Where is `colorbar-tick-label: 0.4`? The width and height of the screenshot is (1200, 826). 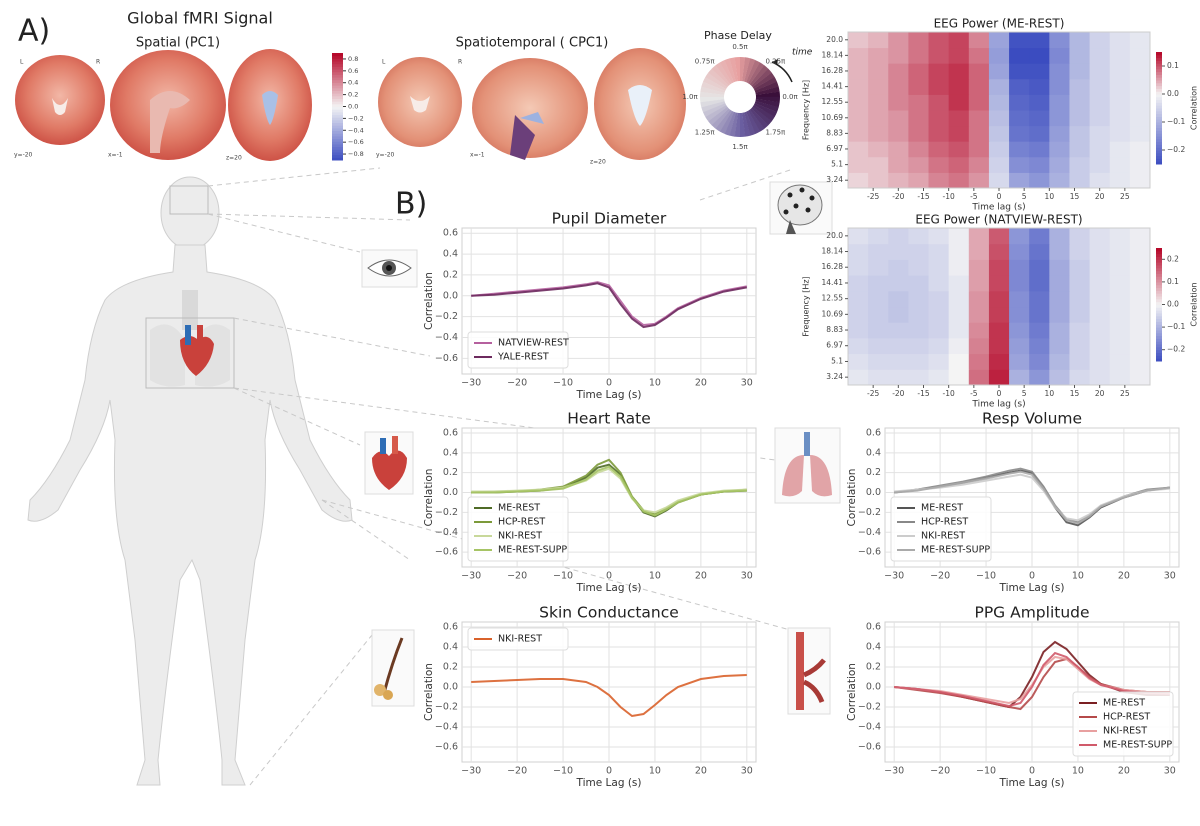 colorbar-tick-label: 0.4 is located at coordinates (353, 83).